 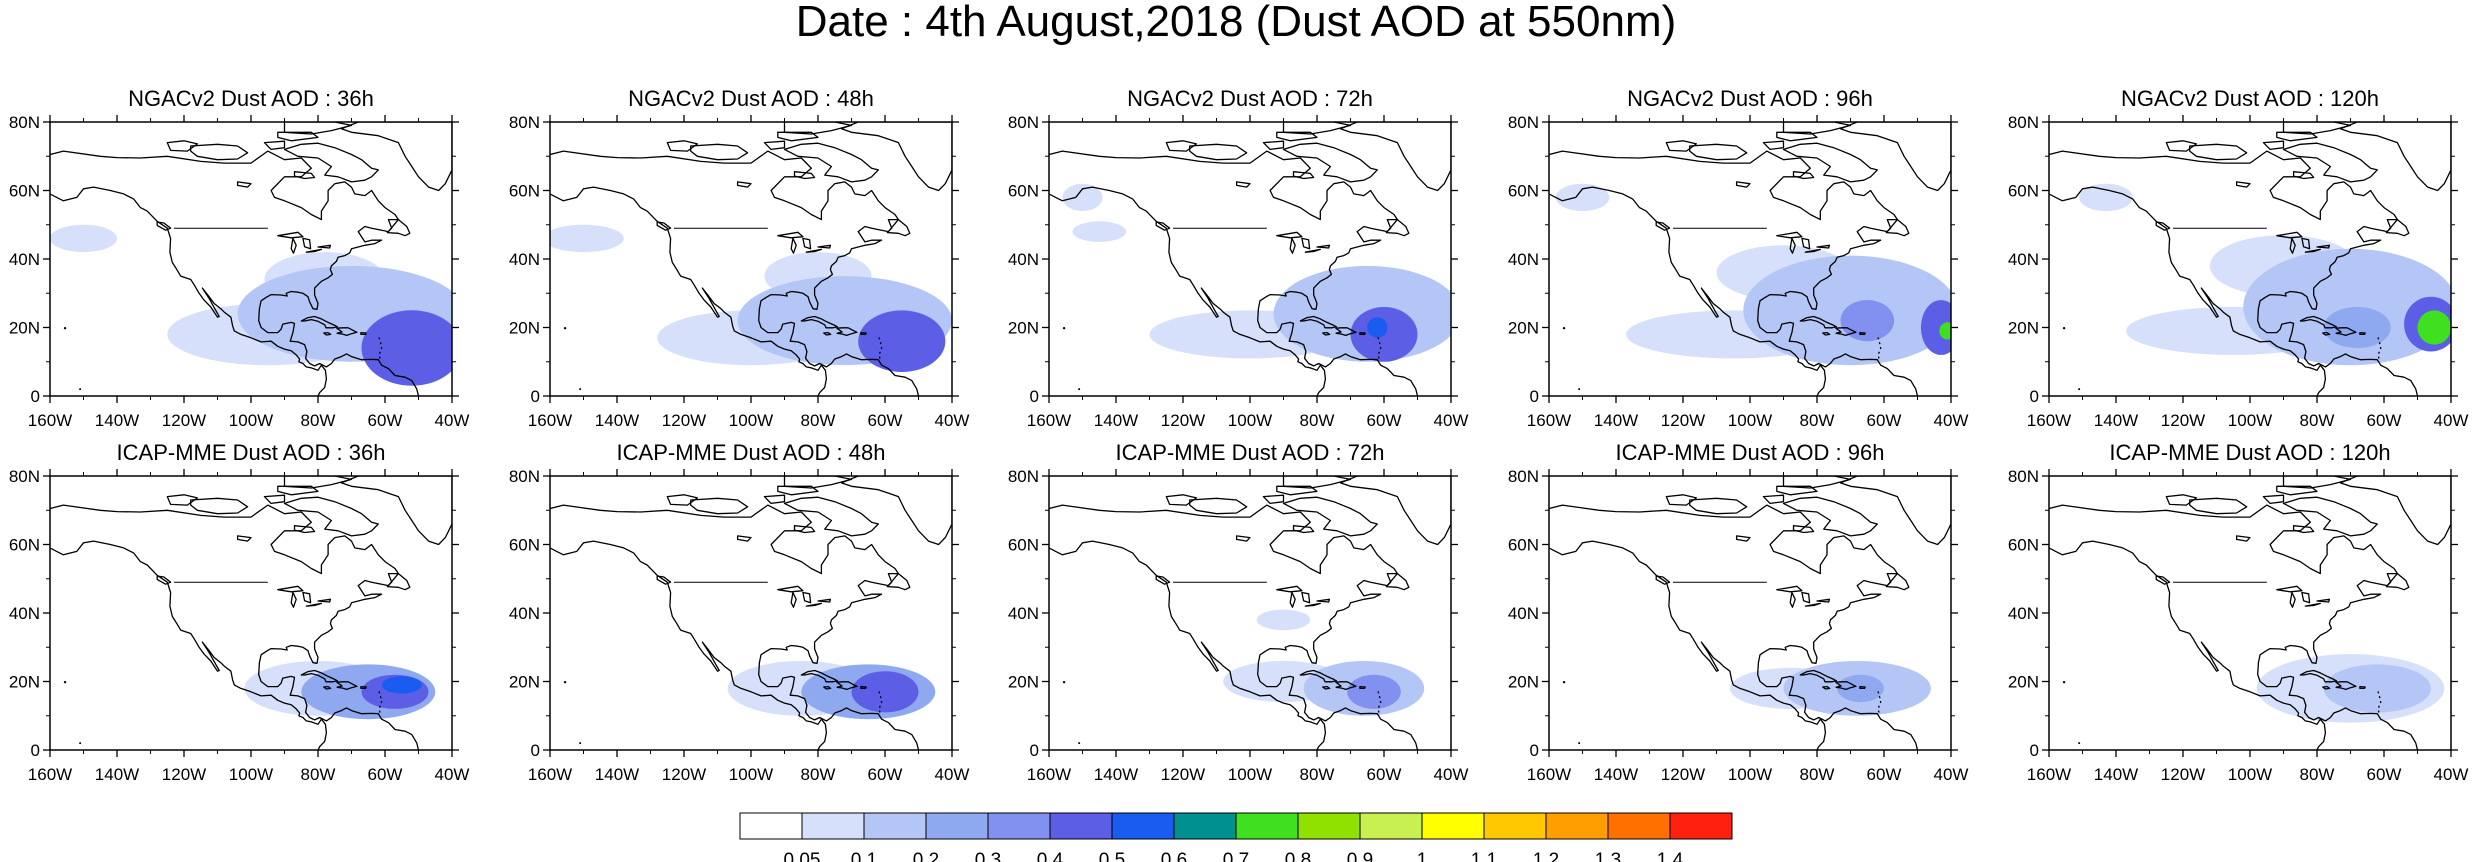 I want to click on panel-title: NGACv2 Dust AOD : 48h, so click(x=751, y=98).